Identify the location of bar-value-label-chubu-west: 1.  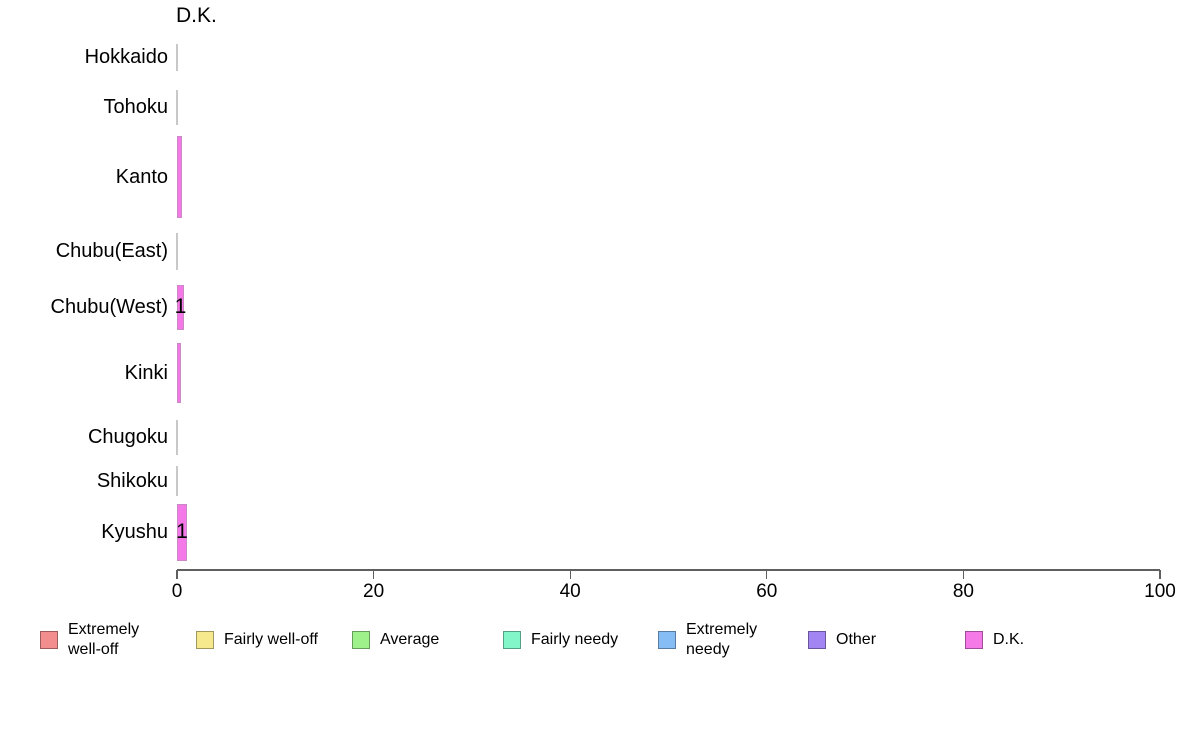
(180, 306).